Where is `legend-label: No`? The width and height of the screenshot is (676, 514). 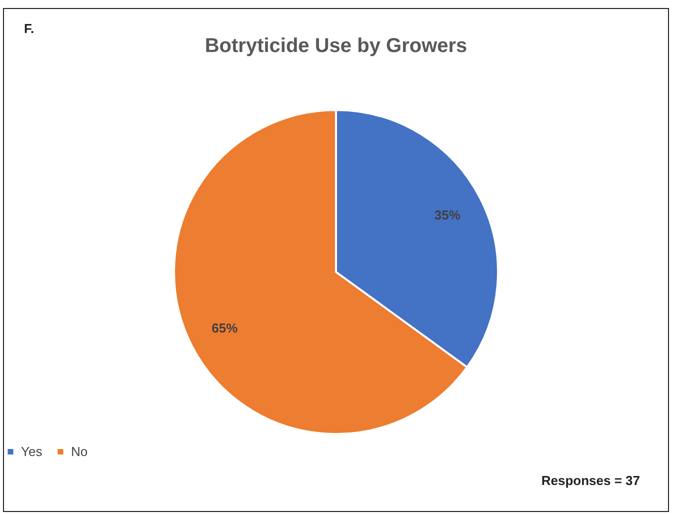
legend-label: No is located at coordinates (79, 451).